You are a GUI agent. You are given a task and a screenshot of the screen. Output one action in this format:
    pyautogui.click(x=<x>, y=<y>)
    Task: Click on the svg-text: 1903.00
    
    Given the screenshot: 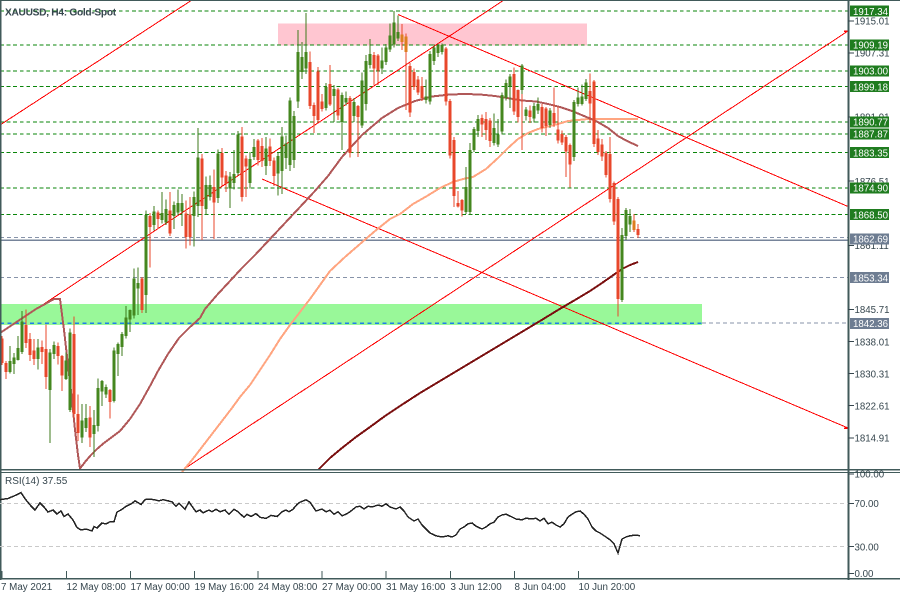 What is the action you would take?
    pyautogui.click(x=871, y=72)
    